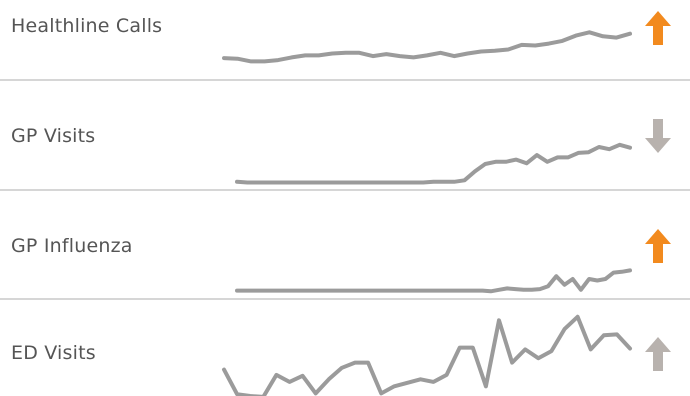  I want to click on sparkline-ed-visits, so click(427, 355).